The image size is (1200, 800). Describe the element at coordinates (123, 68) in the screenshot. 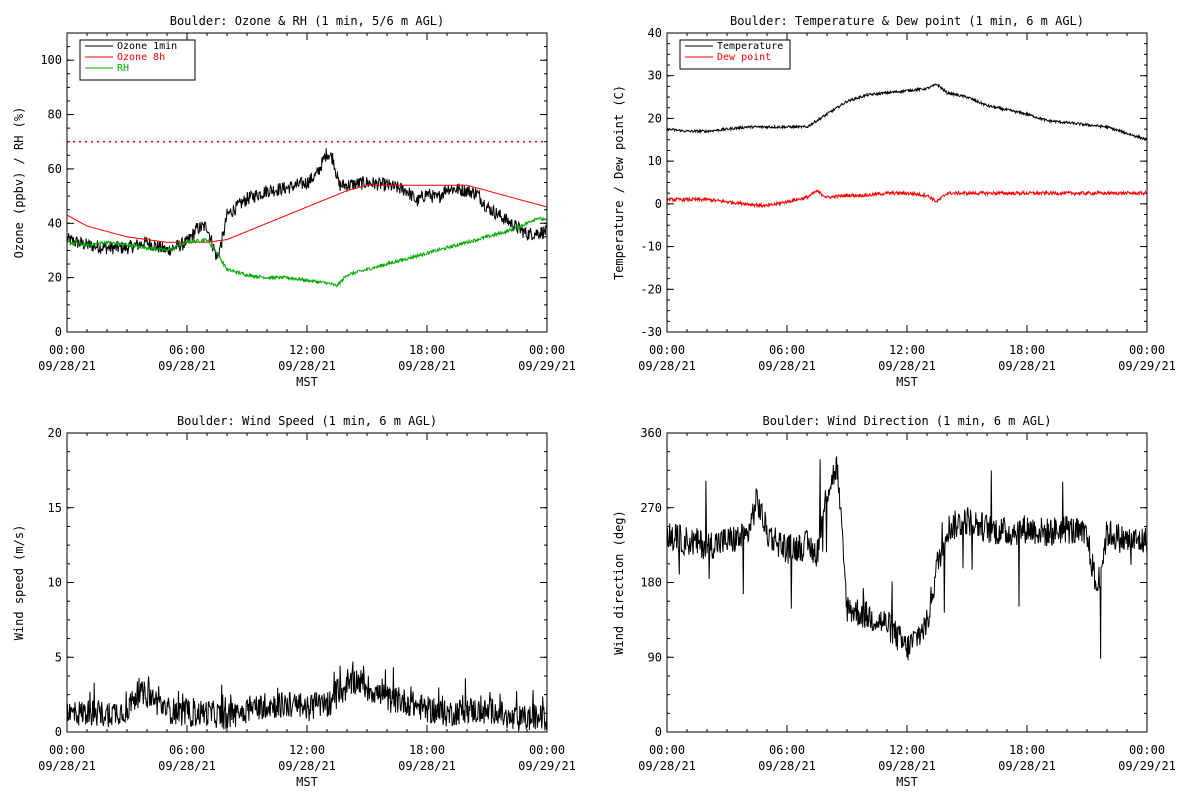

I see `legend-label: RH` at that location.